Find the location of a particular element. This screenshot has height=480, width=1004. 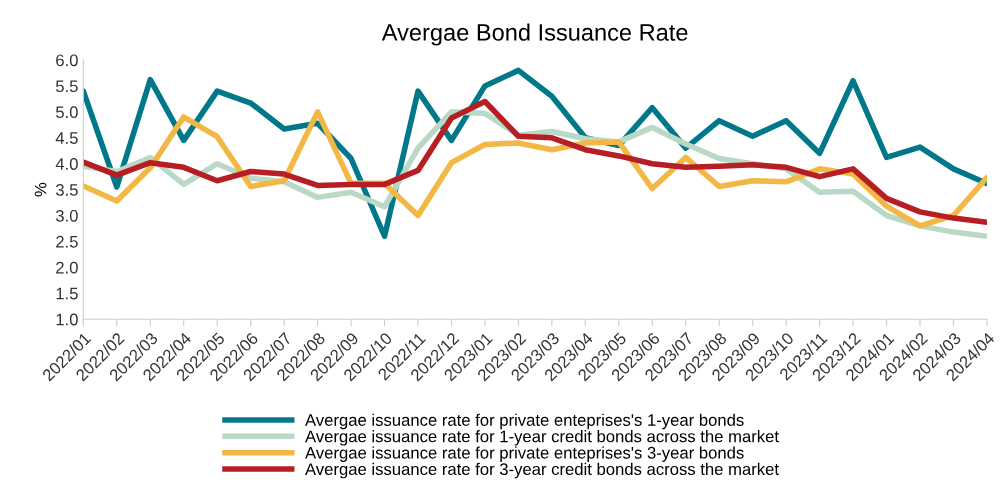

y-tick-label: 3.5 is located at coordinates (66, 190).